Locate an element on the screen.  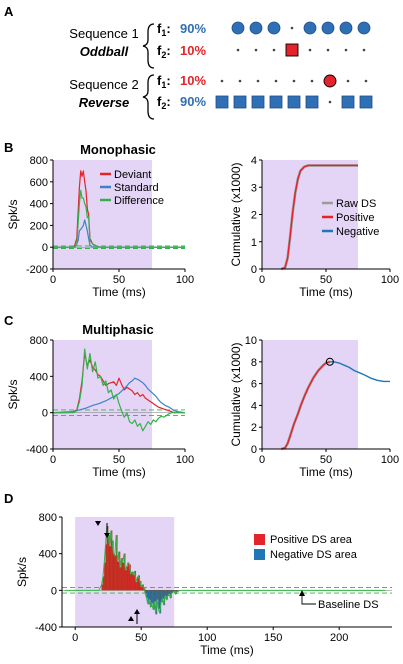
chart-title: Monophasic is located at coordinates (118, 149).